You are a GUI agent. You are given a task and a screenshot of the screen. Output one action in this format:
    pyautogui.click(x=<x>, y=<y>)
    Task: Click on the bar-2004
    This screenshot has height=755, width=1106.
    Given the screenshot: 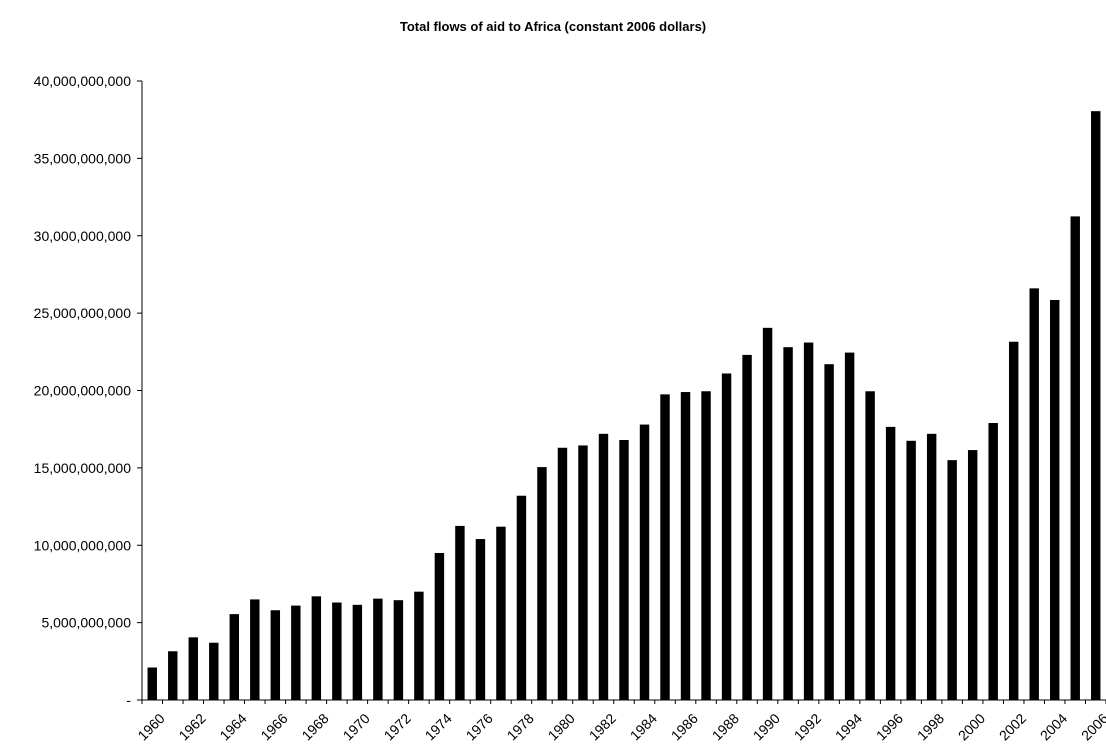 What is the action you would take?
    pyautogui.click(x=1055, y=499)
    